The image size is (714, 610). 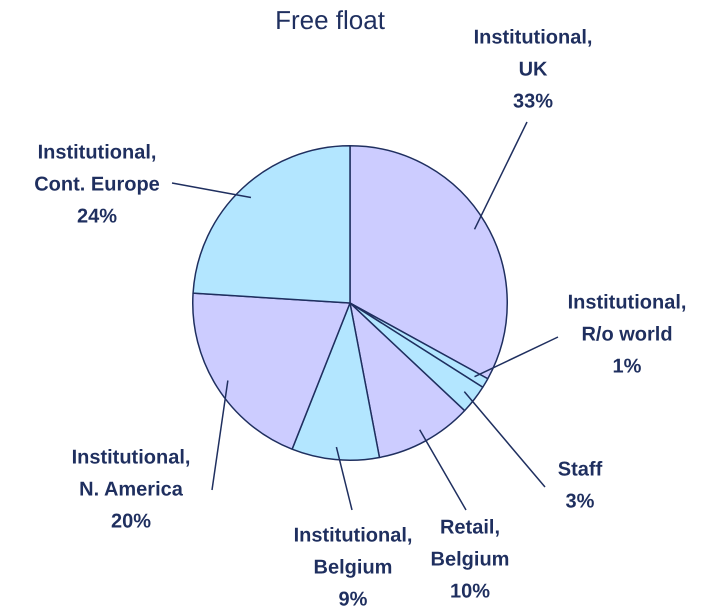 What do you see at coordinates (97, 169) in the screenshot?
I see `slice-label: Institutional, Cont. Europe` at bounding box center [97, 169].